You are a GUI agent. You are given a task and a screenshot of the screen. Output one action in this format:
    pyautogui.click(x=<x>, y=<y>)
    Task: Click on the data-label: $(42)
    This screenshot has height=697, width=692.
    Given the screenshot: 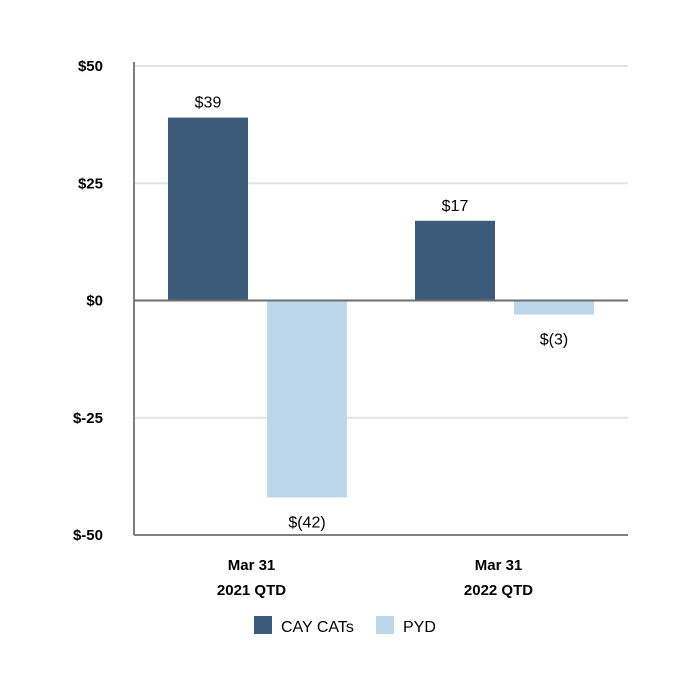 What is the action you would take?
    pyautogui.click(x=306, y=522)
    